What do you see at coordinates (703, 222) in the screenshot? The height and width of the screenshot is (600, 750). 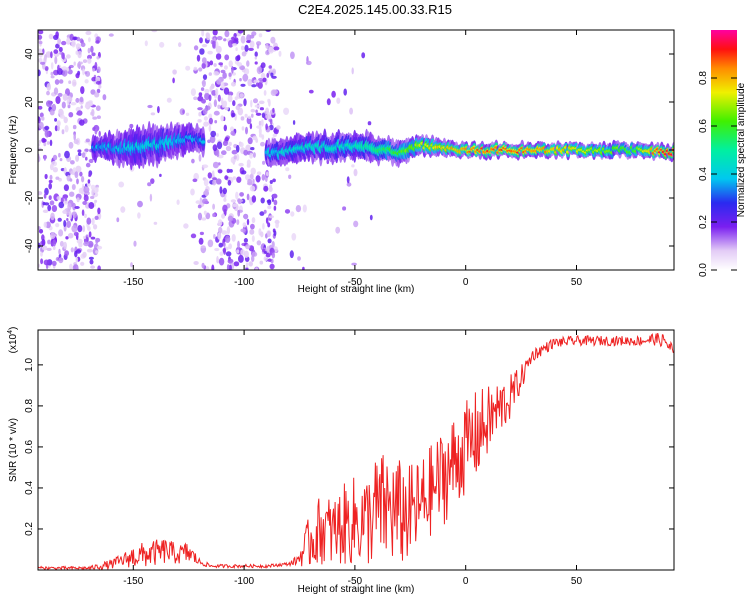 I see `colorbar-tick-label: 0.2` at bounding box center [703, 222].